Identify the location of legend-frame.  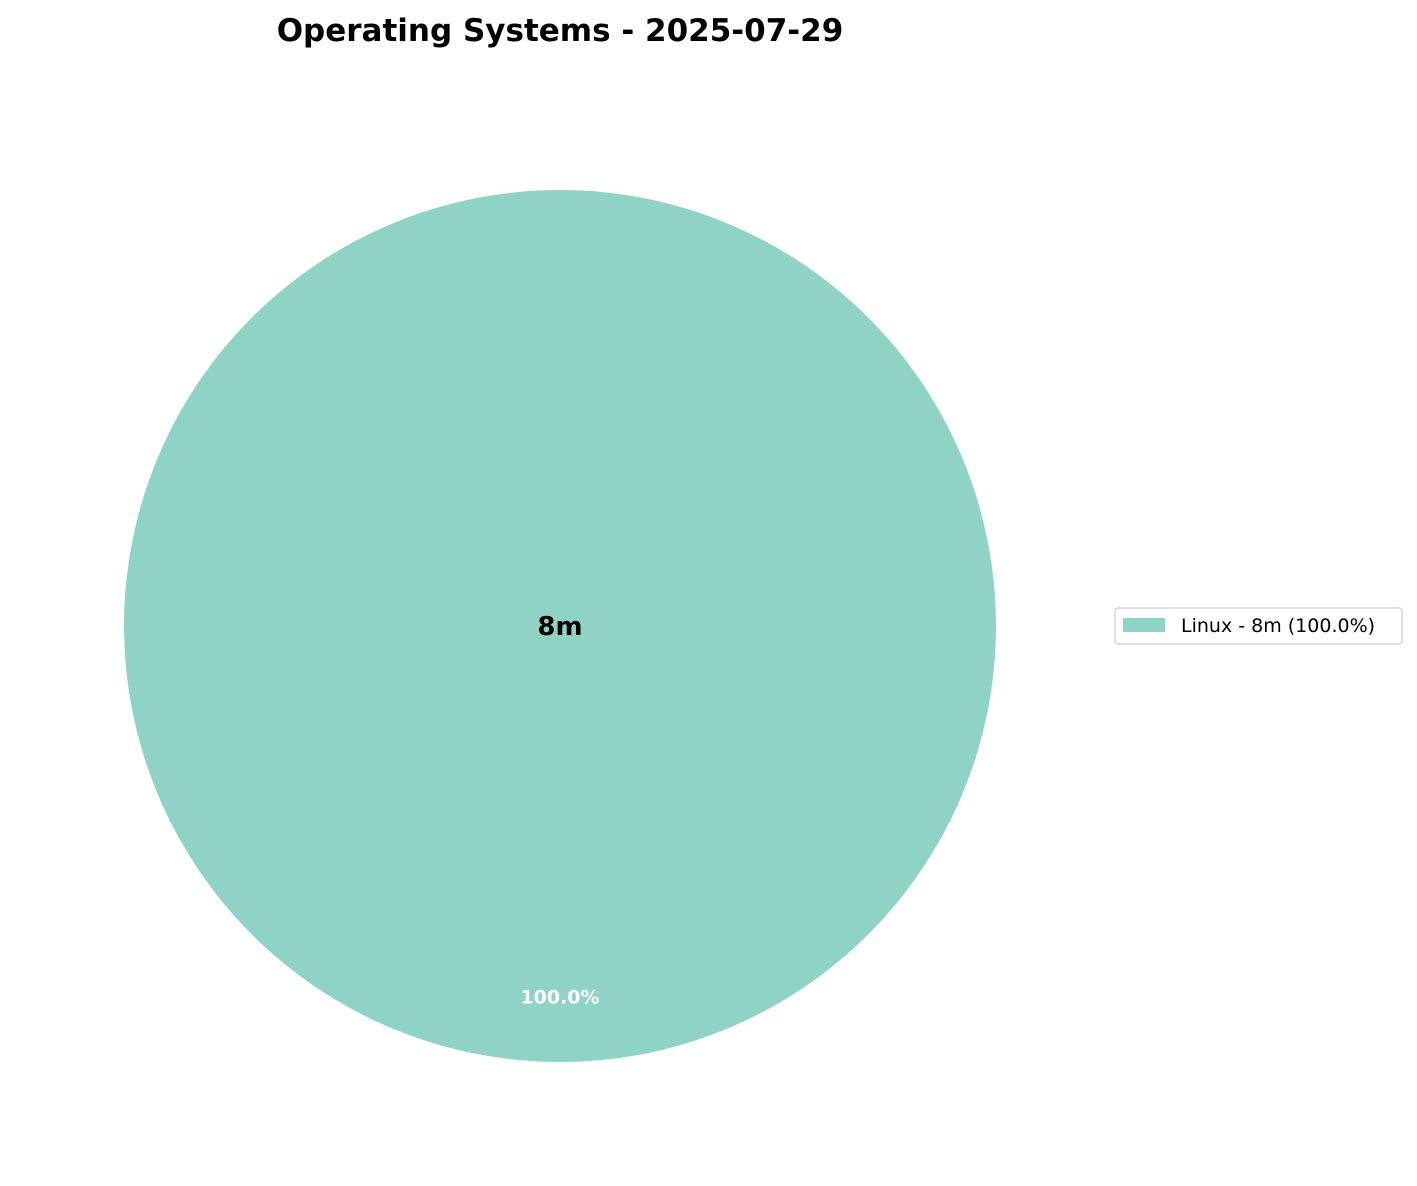
(1258, 626).